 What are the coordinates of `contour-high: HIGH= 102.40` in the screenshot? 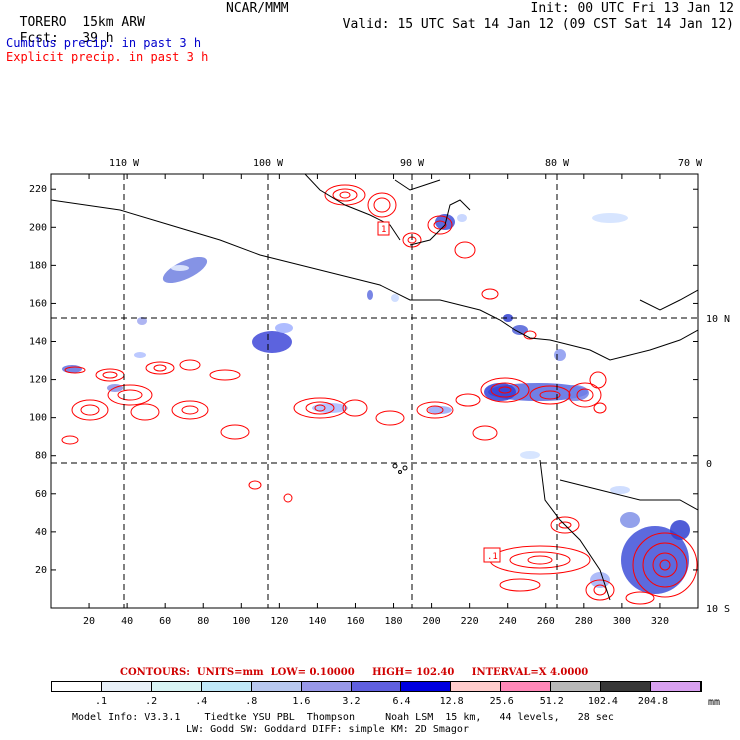 It's located at (413, 672).